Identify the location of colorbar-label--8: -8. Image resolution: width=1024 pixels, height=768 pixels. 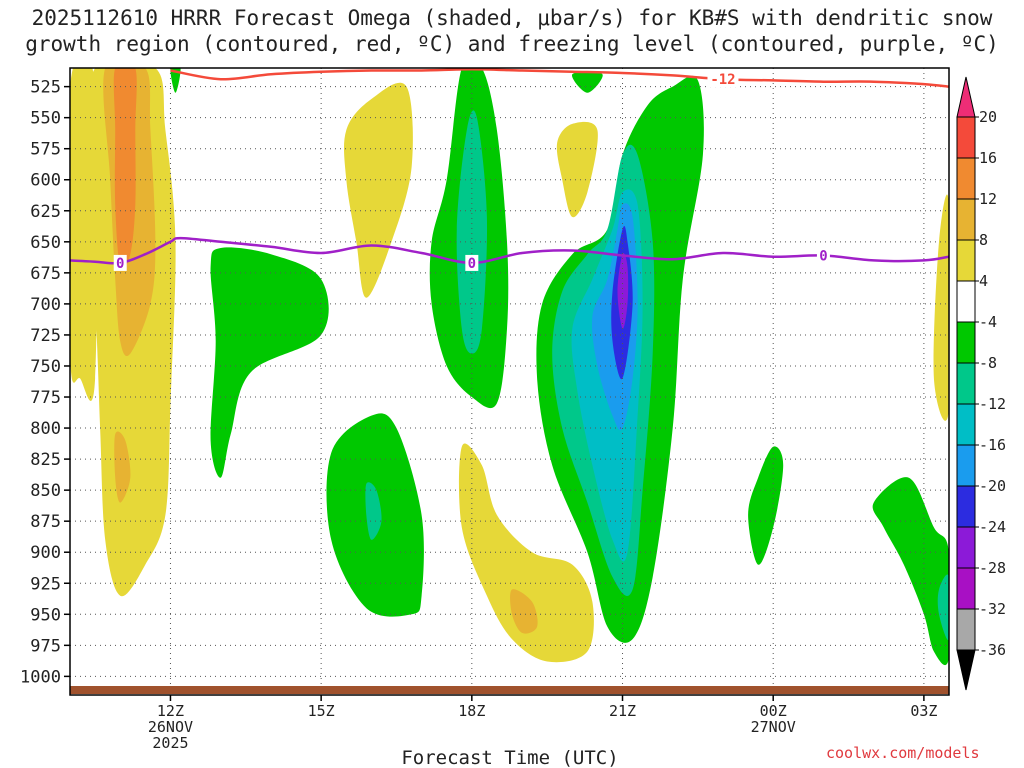
(988, 363).